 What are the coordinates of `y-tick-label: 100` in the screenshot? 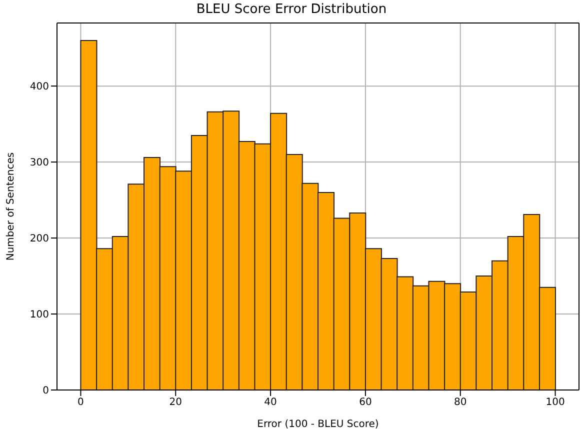 It's located at (39, 315).